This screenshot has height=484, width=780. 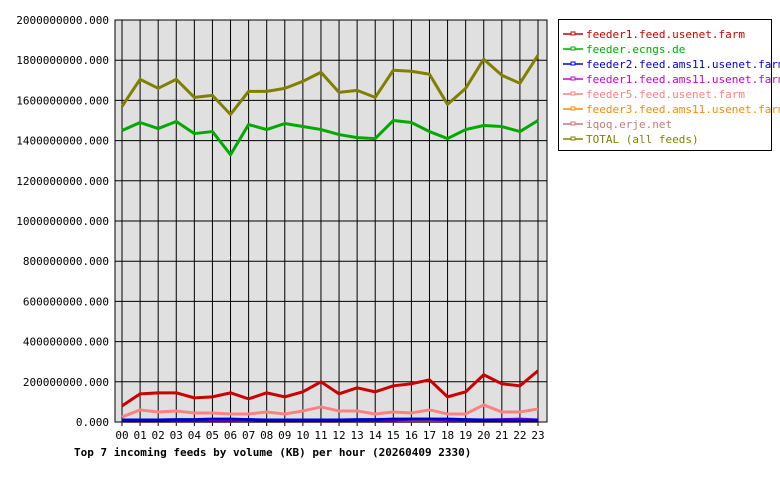 I want to click on legend-entry: TOTAL (all feeds), so click(x=642, y=139).